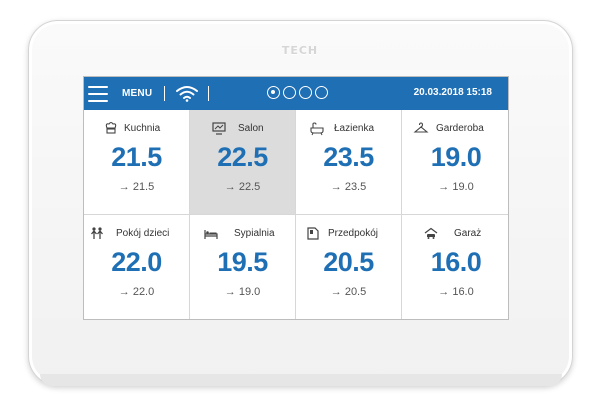 This screenshot has height=406, width=600. I want to click on kitchen-icon, so click(111, 127).